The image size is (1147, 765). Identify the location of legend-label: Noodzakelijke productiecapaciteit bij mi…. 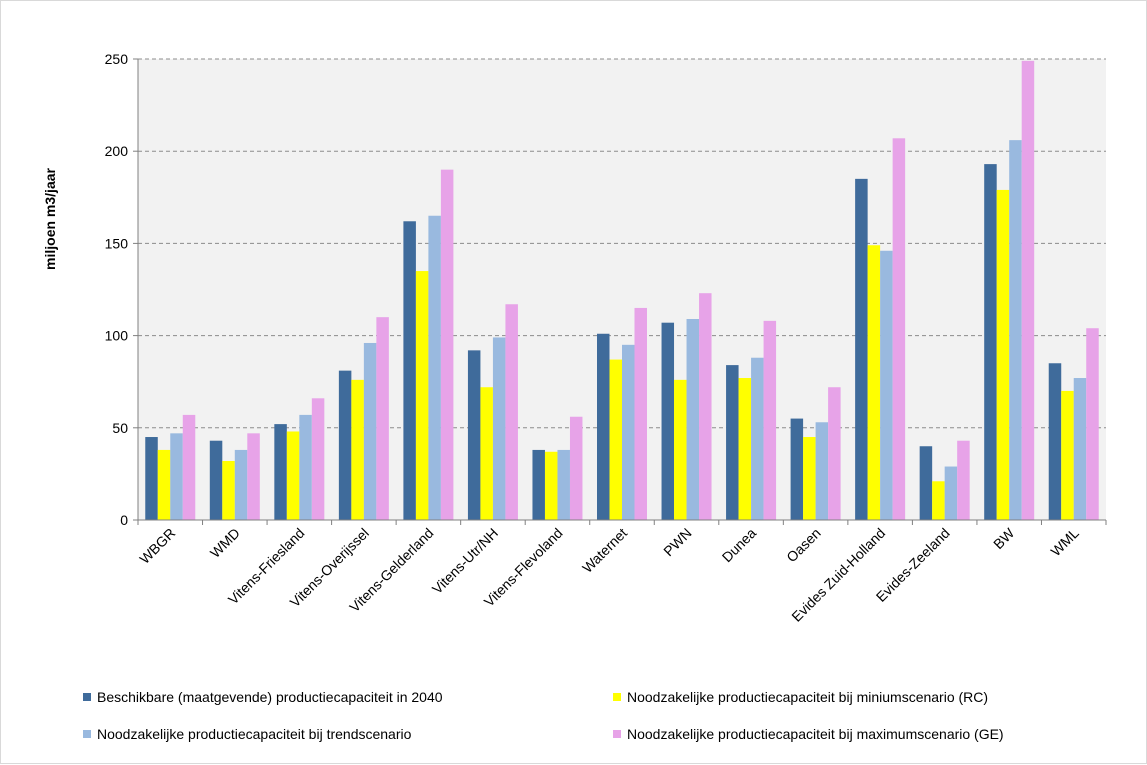
(808, 697).